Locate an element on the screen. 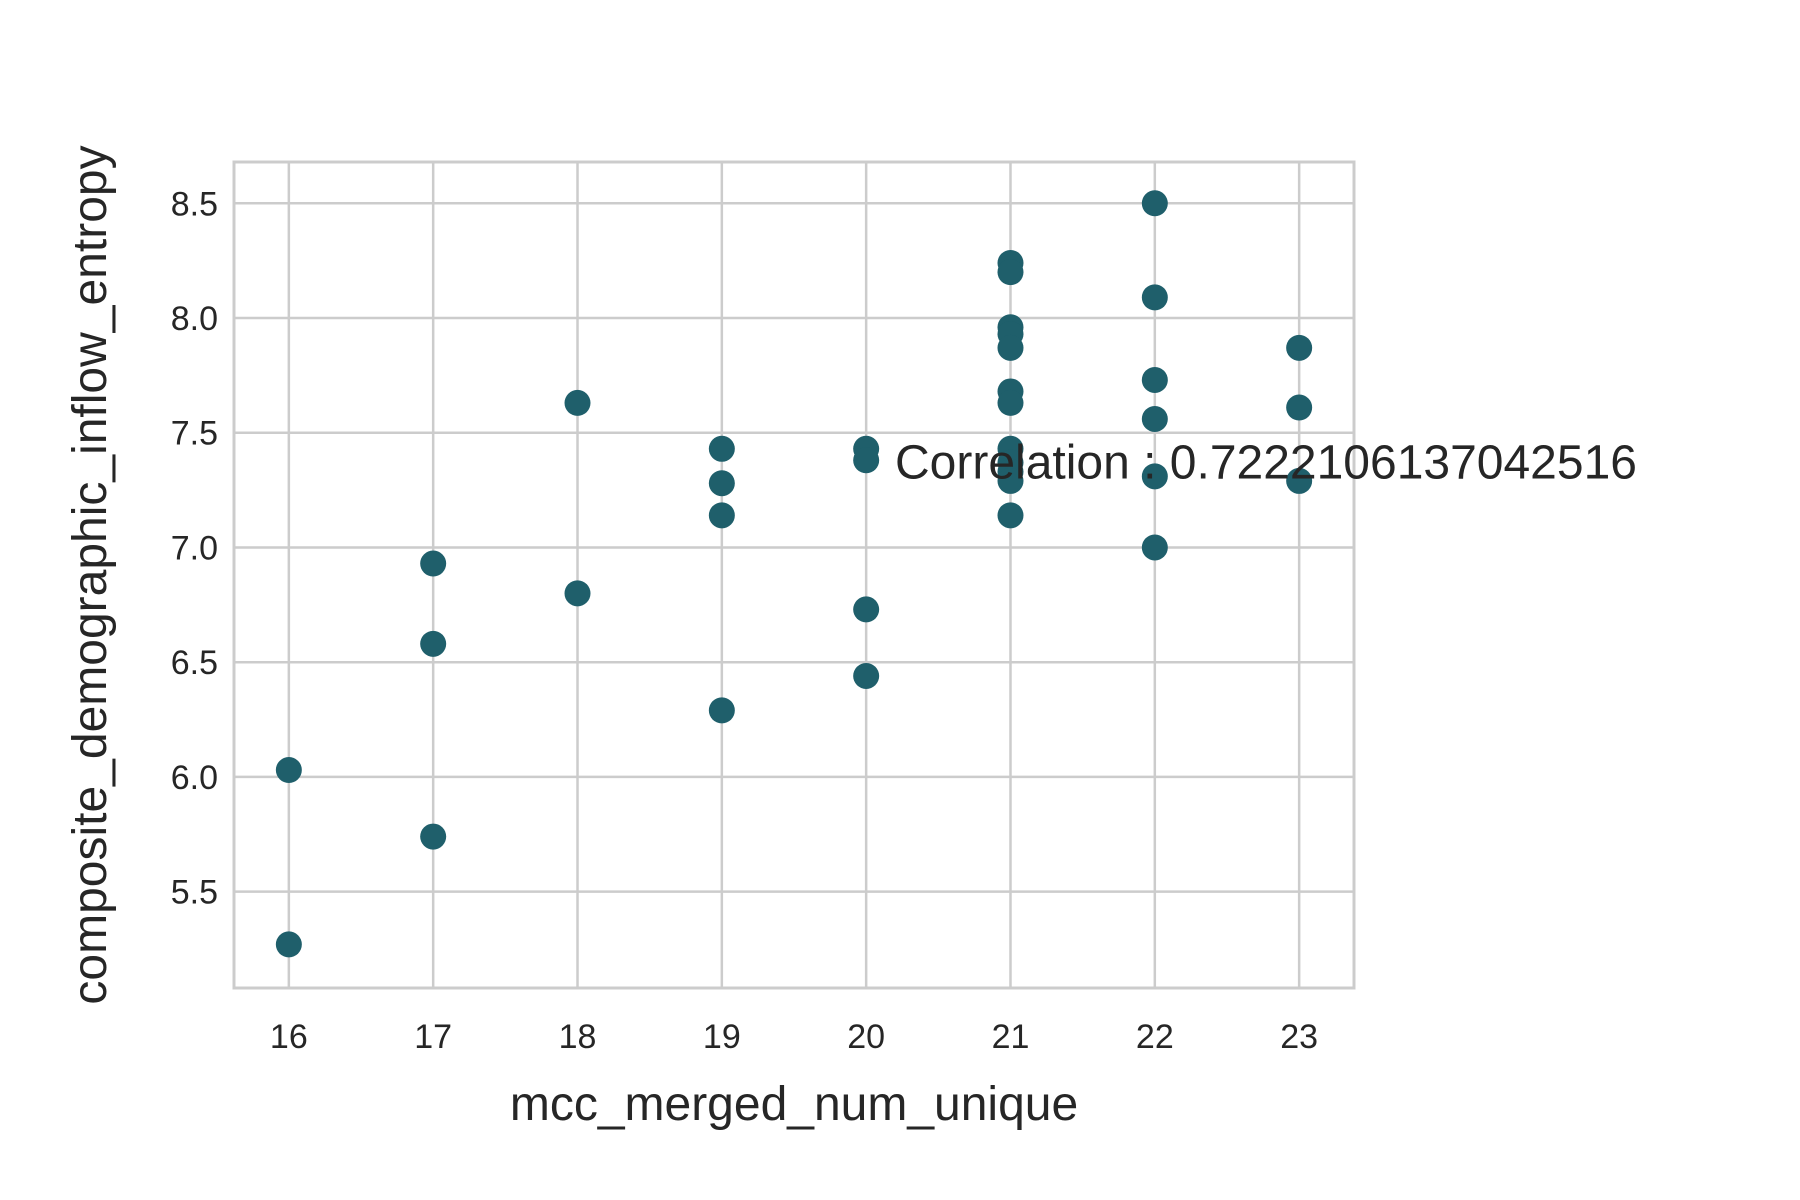  y-tick-label: 6.5 is located at coordinates (194, 663).